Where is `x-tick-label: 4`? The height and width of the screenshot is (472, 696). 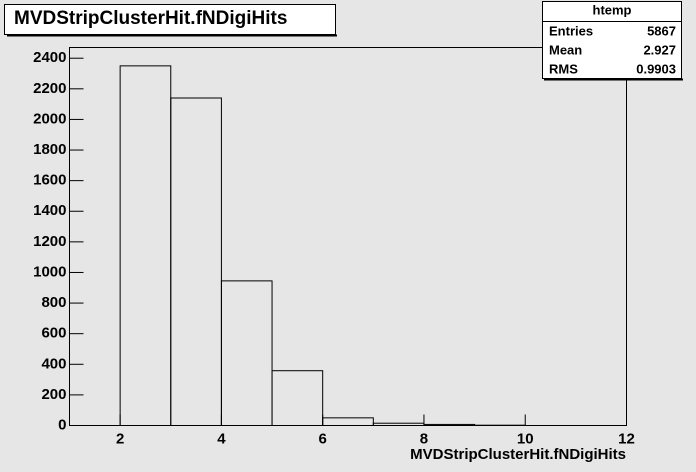
x-tick-label: 4 is located at coordinates (221, 438).